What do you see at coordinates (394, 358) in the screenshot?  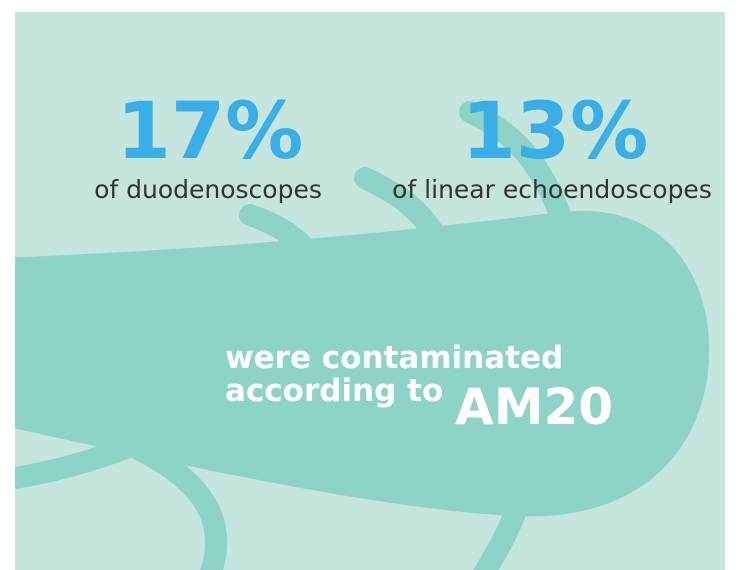 I see `caption-line: were contaminated` at bounding box center [394, 358].